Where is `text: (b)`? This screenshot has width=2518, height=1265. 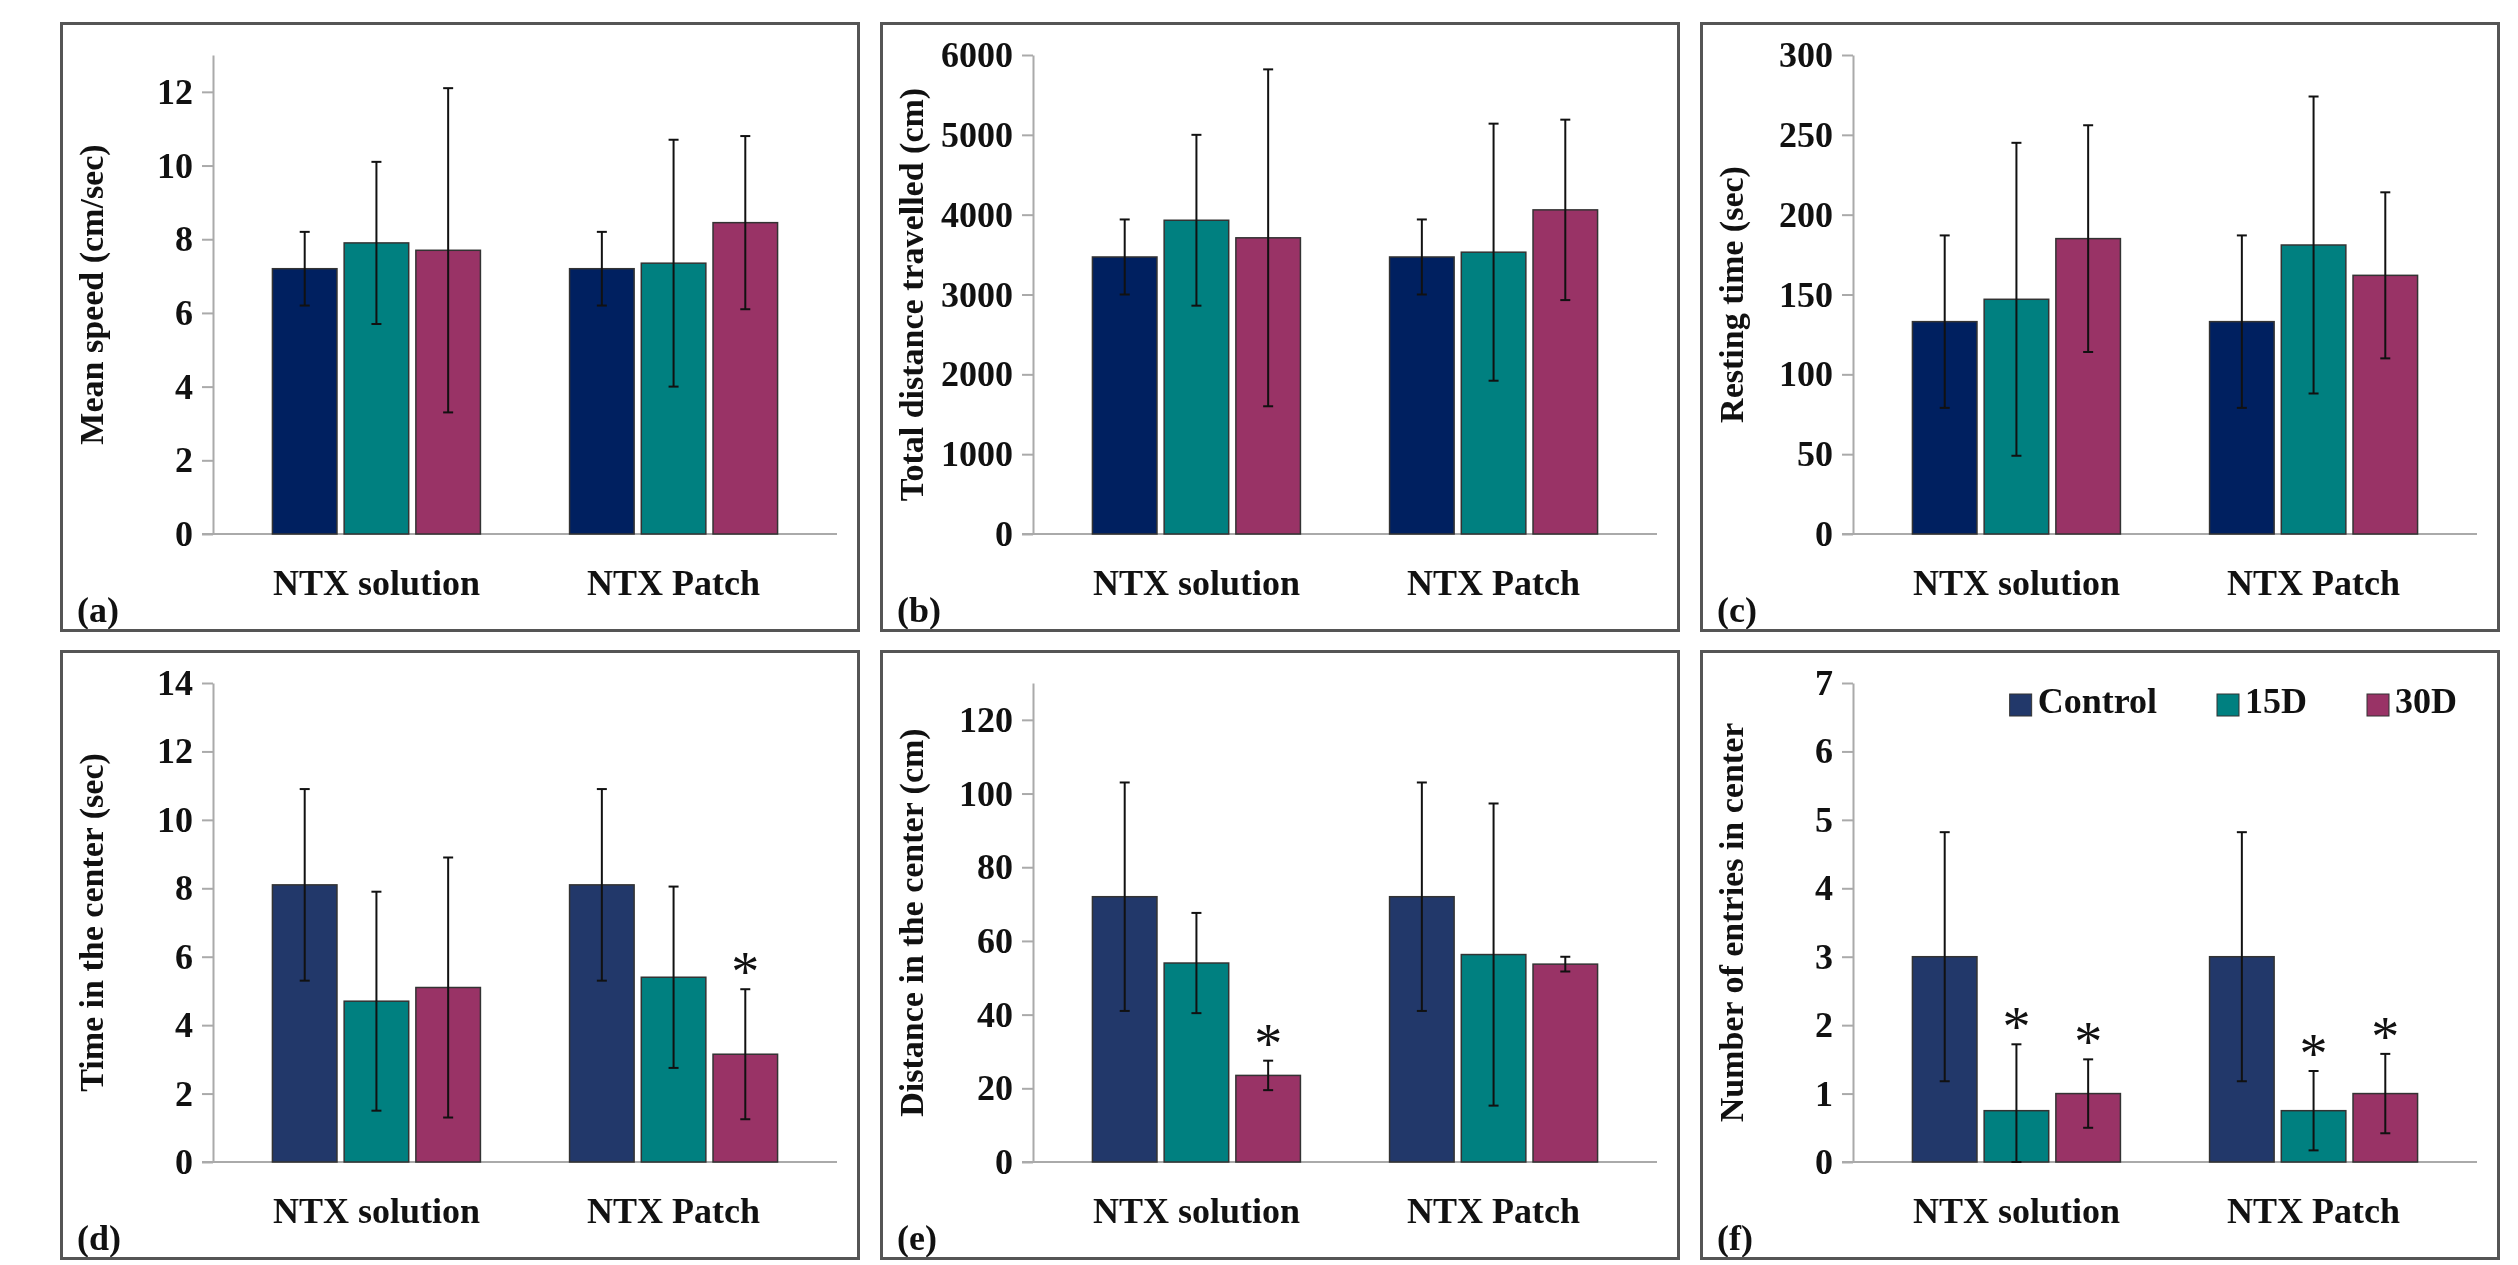
text: (b) is located at coordinates (919, 610).